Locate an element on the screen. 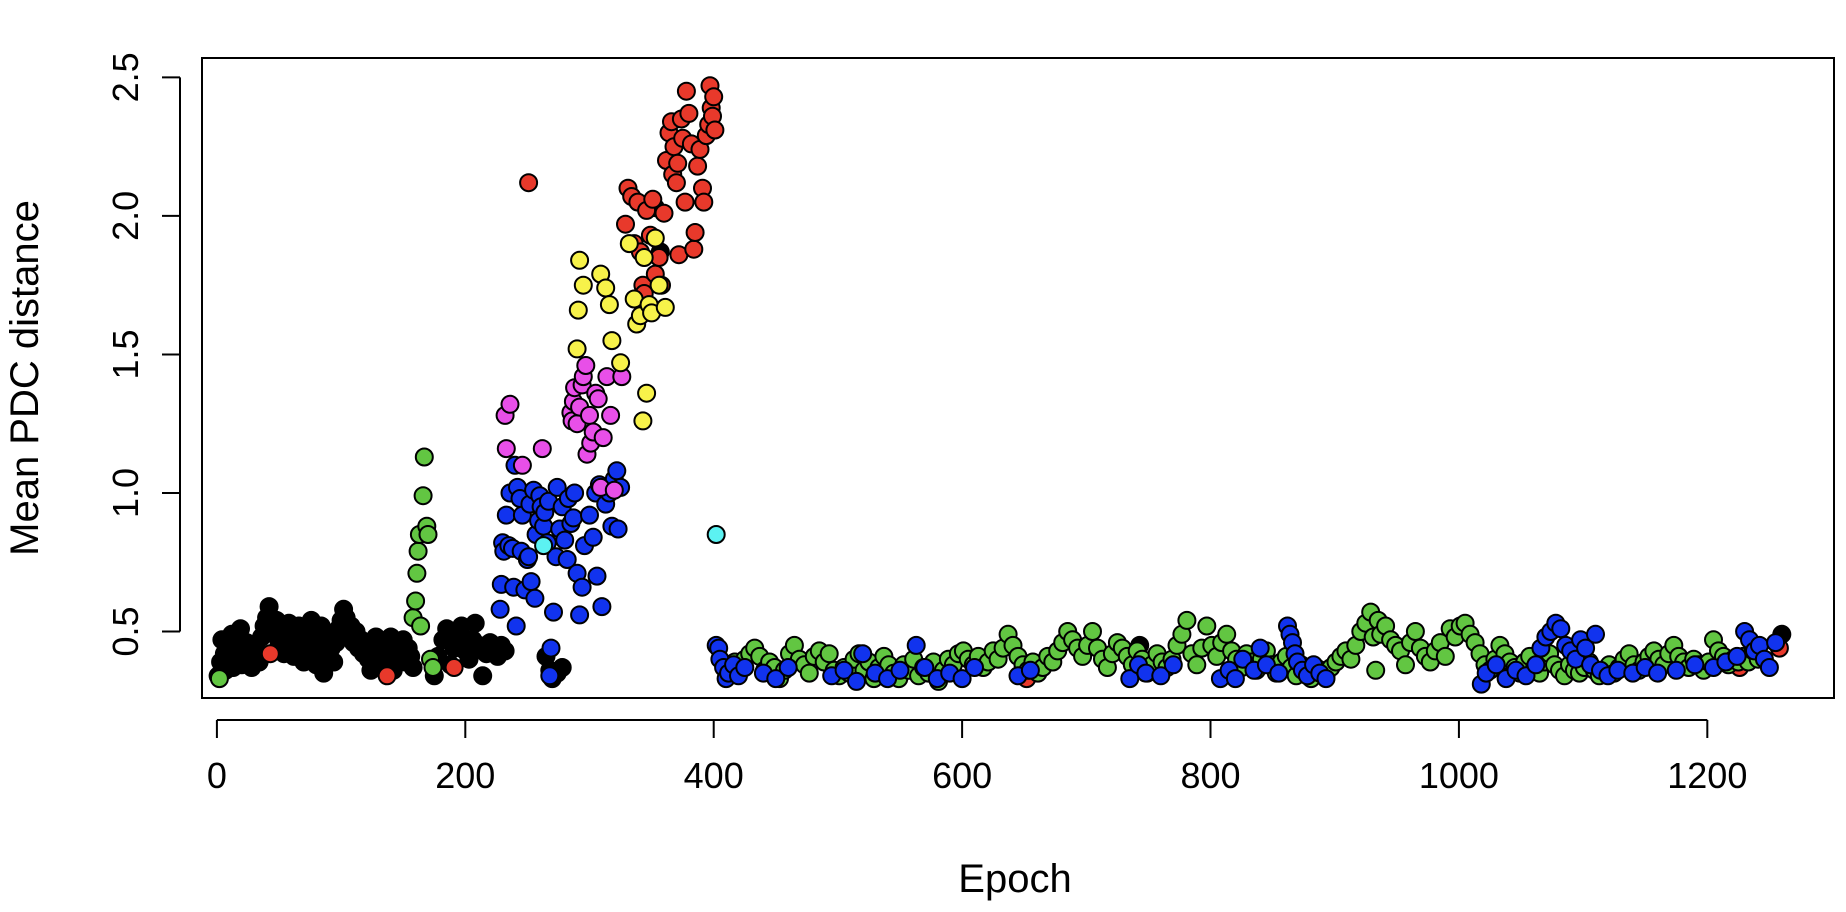 The height and width of the screenshot is (912, 1846). series-cyan is located at coordinates (630, 540).